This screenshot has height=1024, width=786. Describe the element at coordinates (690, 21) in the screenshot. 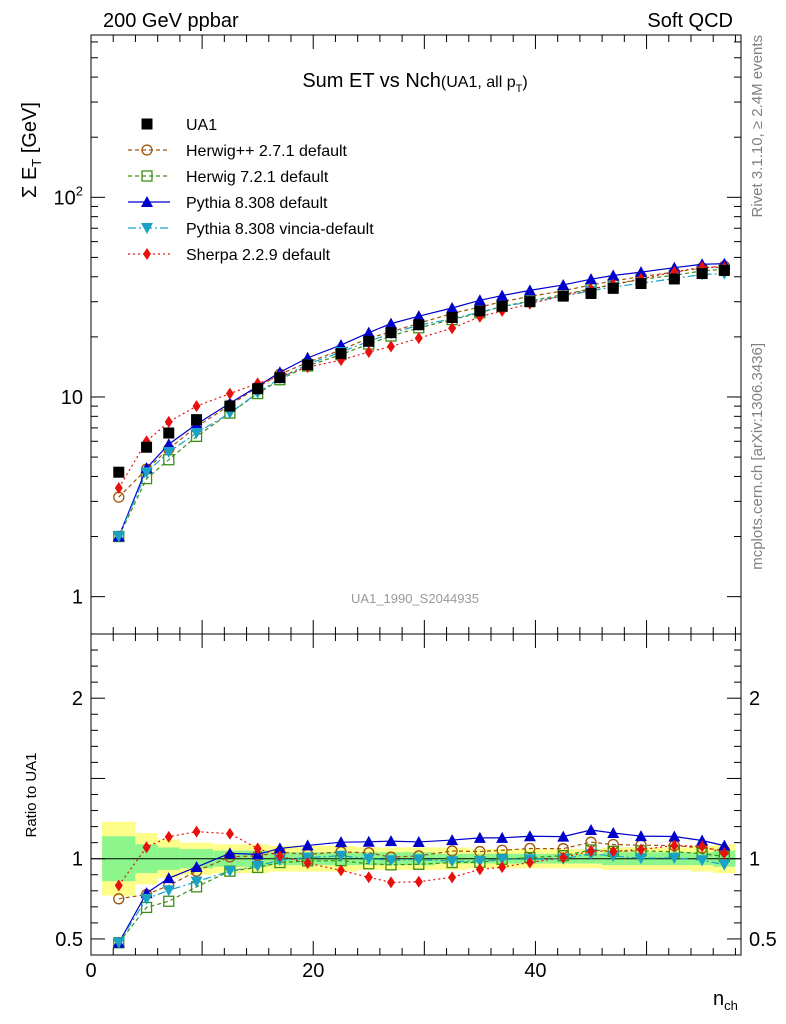

I see `header-right-label: Soft QCD` at that location.